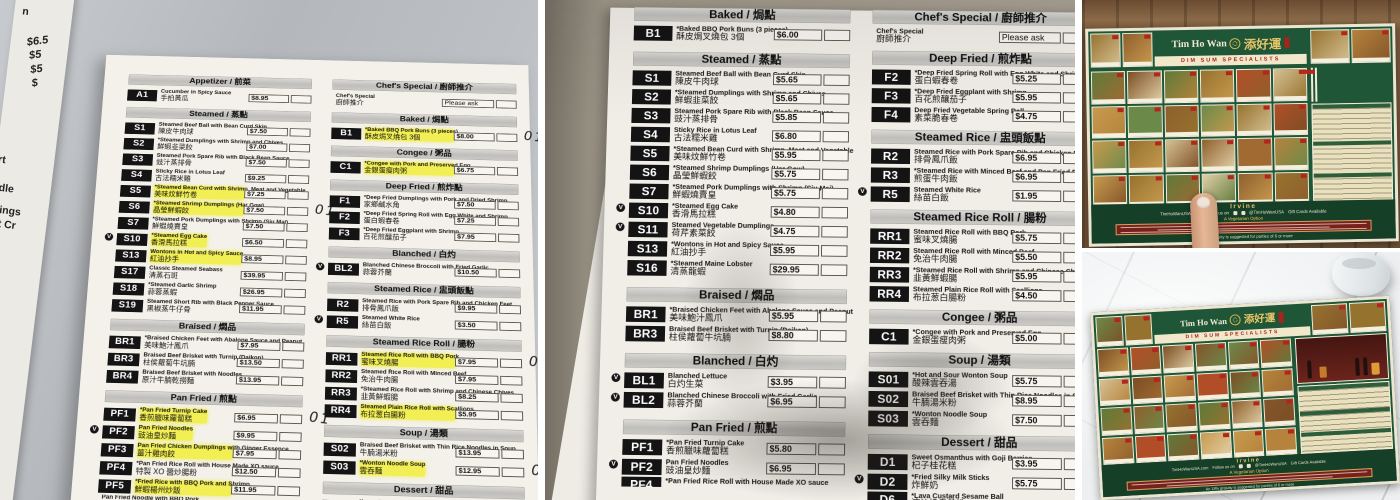 Image resolution: width=1400 pixels, height=500 pixels. I want to click on paper-fragment: dle, so click(7, 188).